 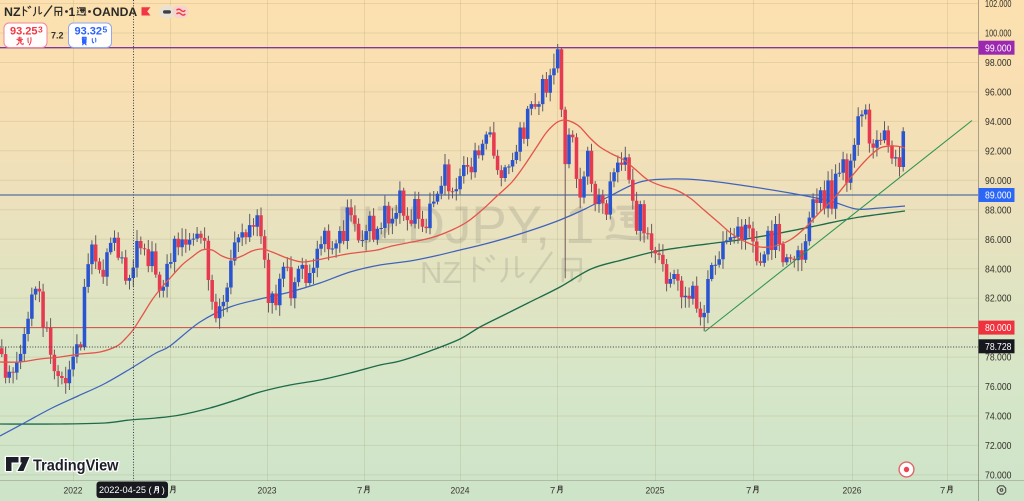 What do you see at coordinates (115, 12) in the screenshot?
I see `svg-text: OANDA` at bounding box center [115, 12].